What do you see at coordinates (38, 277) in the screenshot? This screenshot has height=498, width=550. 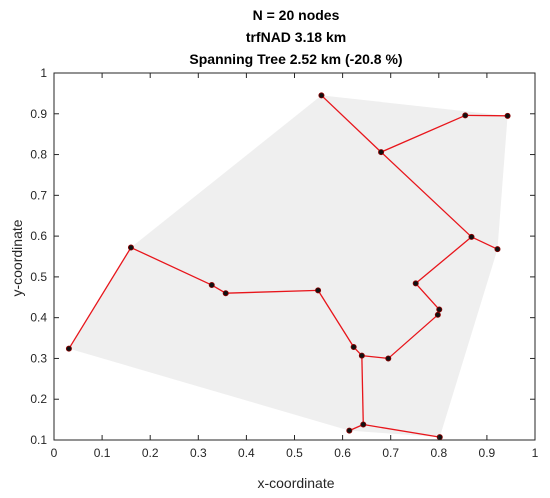 I see `y-tick-label-4: 0.5` at bounding box center [38, 277].